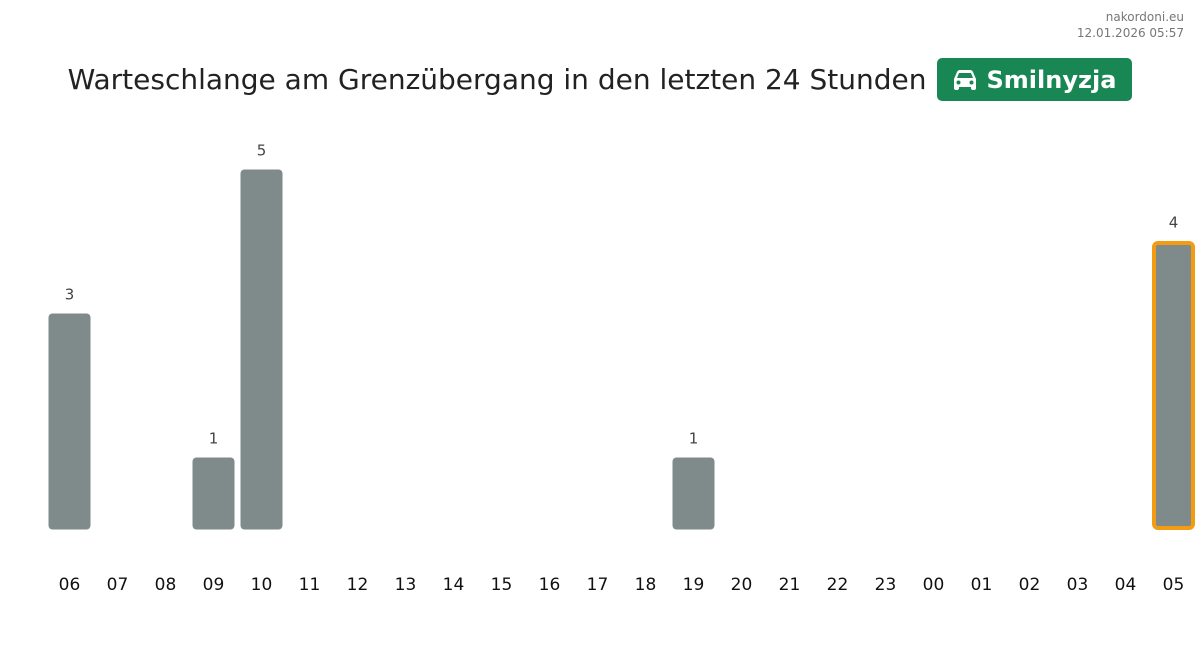 Image resolution: width=1200 pixels, height=651 pixels. What do you see at coordinates (982, 585) in the screenshot?
I see `x-tick-label-01: 01` at bounding box center [982, 585].